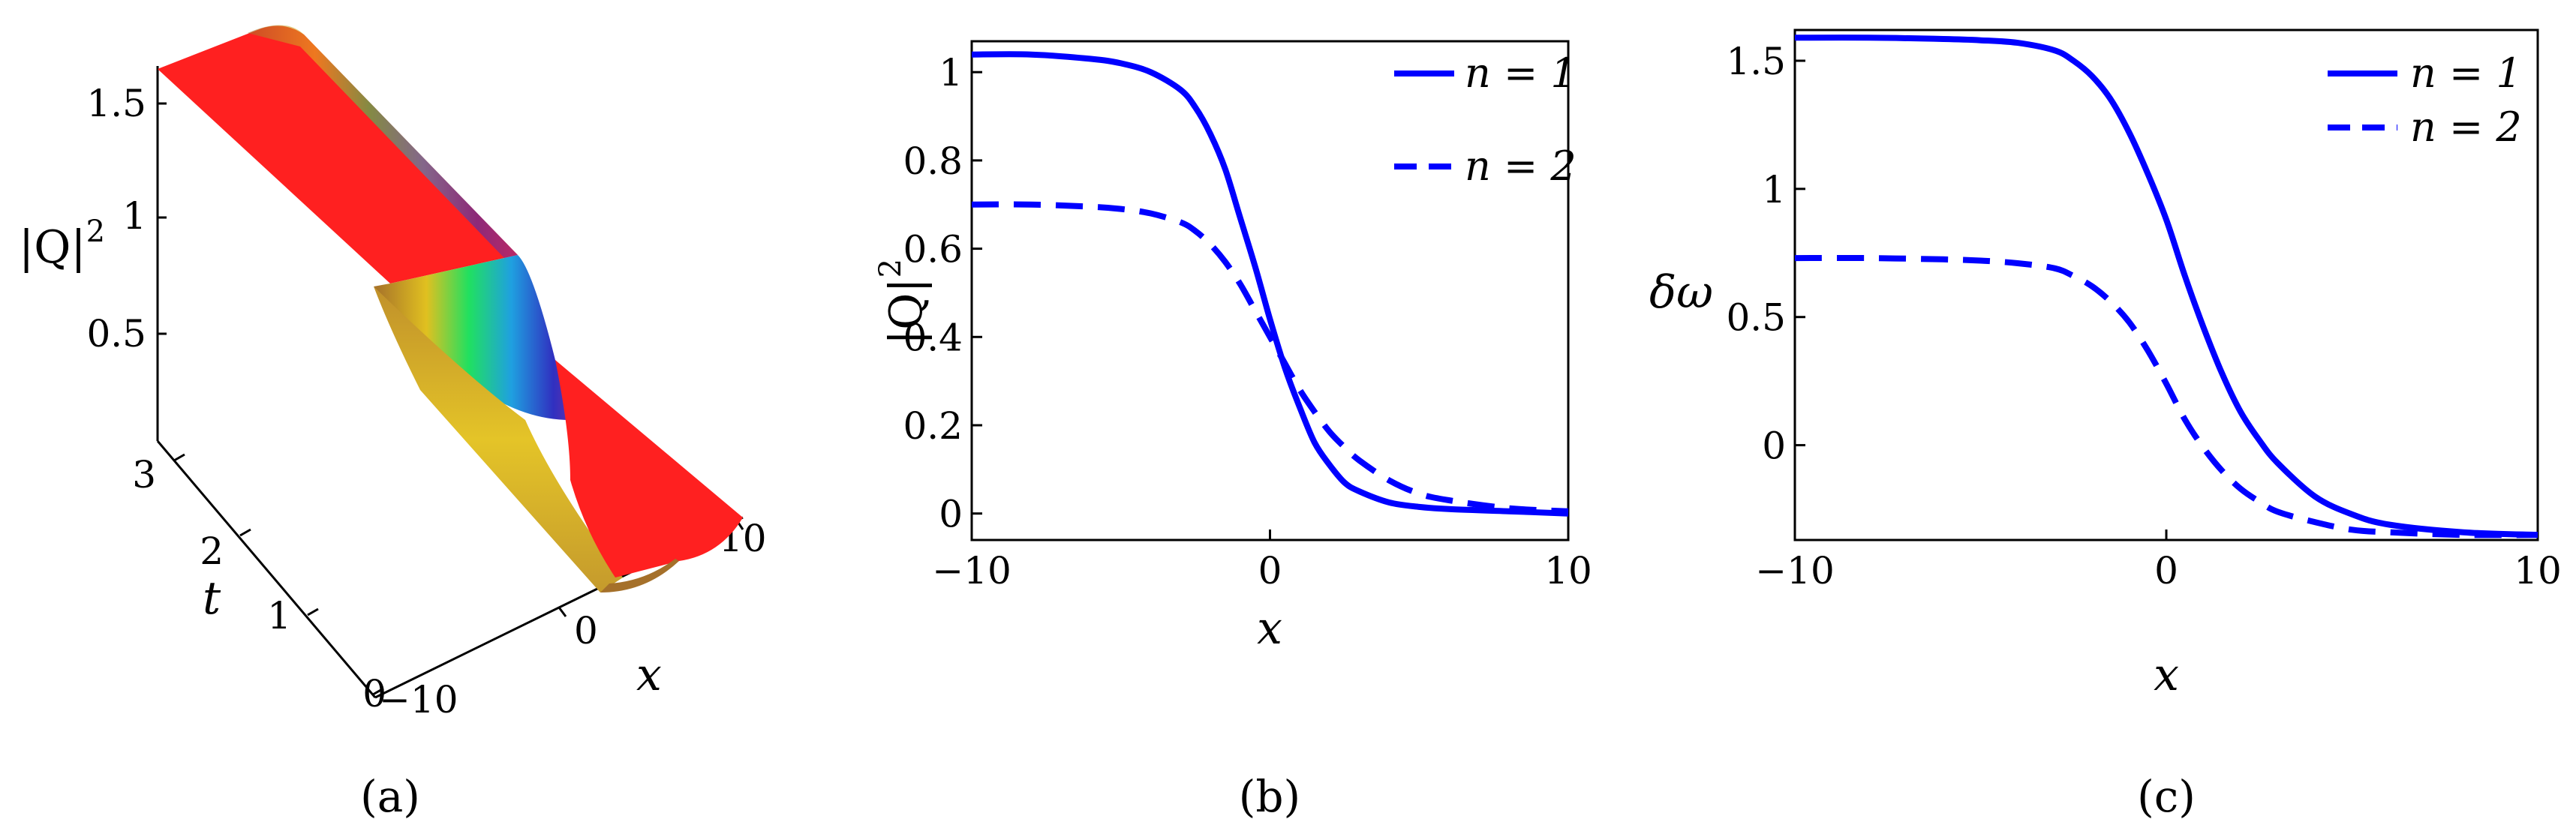 This screenshot has width=2576, height=834. What do you see at coordinates (933, 250) in the screenshot?
I see `y-tick-label: 0.6` at bounding box center [933, 250].